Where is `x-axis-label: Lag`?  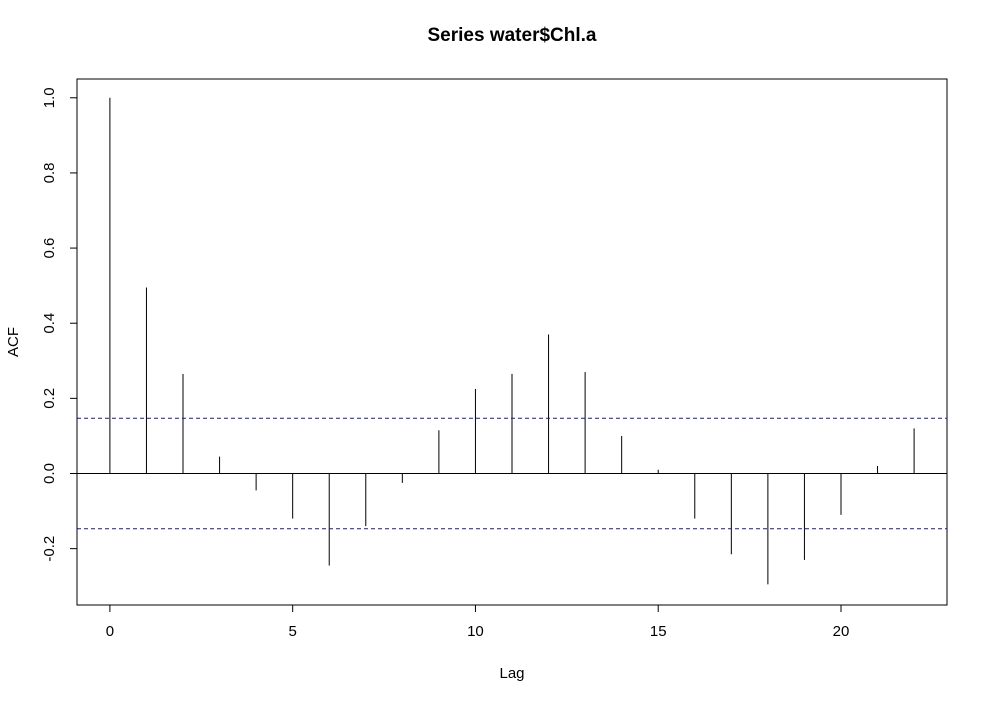
x-axis-label: Lag is located at coordinates (511, 673).